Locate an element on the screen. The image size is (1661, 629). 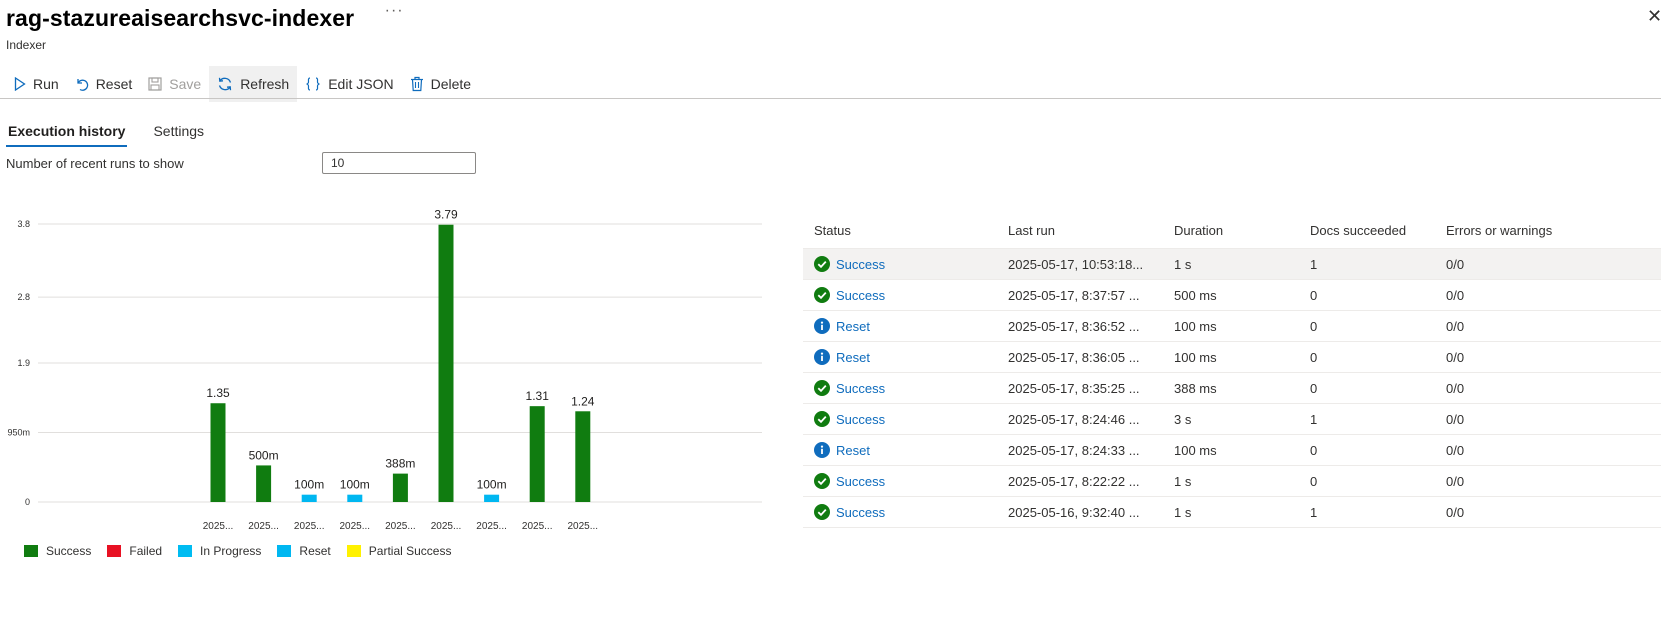
column-header-status: Status is located at coordinates (832, 230).